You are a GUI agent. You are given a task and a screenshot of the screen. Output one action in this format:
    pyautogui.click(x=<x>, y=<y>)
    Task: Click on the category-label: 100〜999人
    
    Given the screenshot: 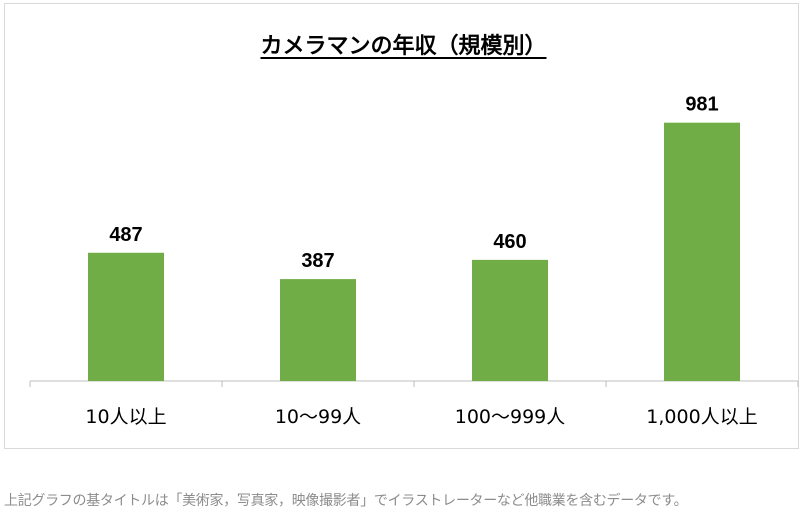 What is the action you would take?
    pyautogui.click(x=510, y=417)
    